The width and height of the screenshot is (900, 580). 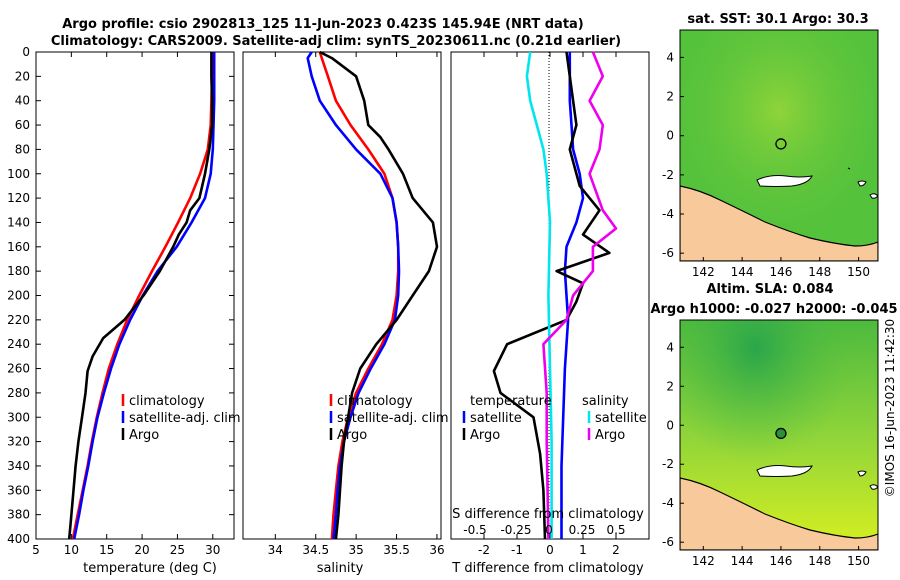 What do you see at coordinates (18, 271) in the screenshot?
I see `y-tick-label: 180` at bounding box center [18, 271].